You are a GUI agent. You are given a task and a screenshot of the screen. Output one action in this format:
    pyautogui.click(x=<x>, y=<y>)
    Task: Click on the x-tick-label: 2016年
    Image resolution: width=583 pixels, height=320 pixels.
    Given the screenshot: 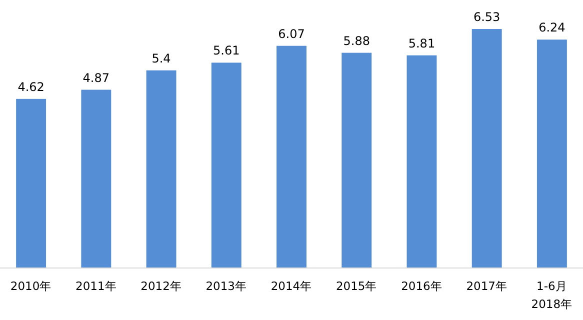 What is the action you would take?
    pyautogui.click(x=421, y=286)
    